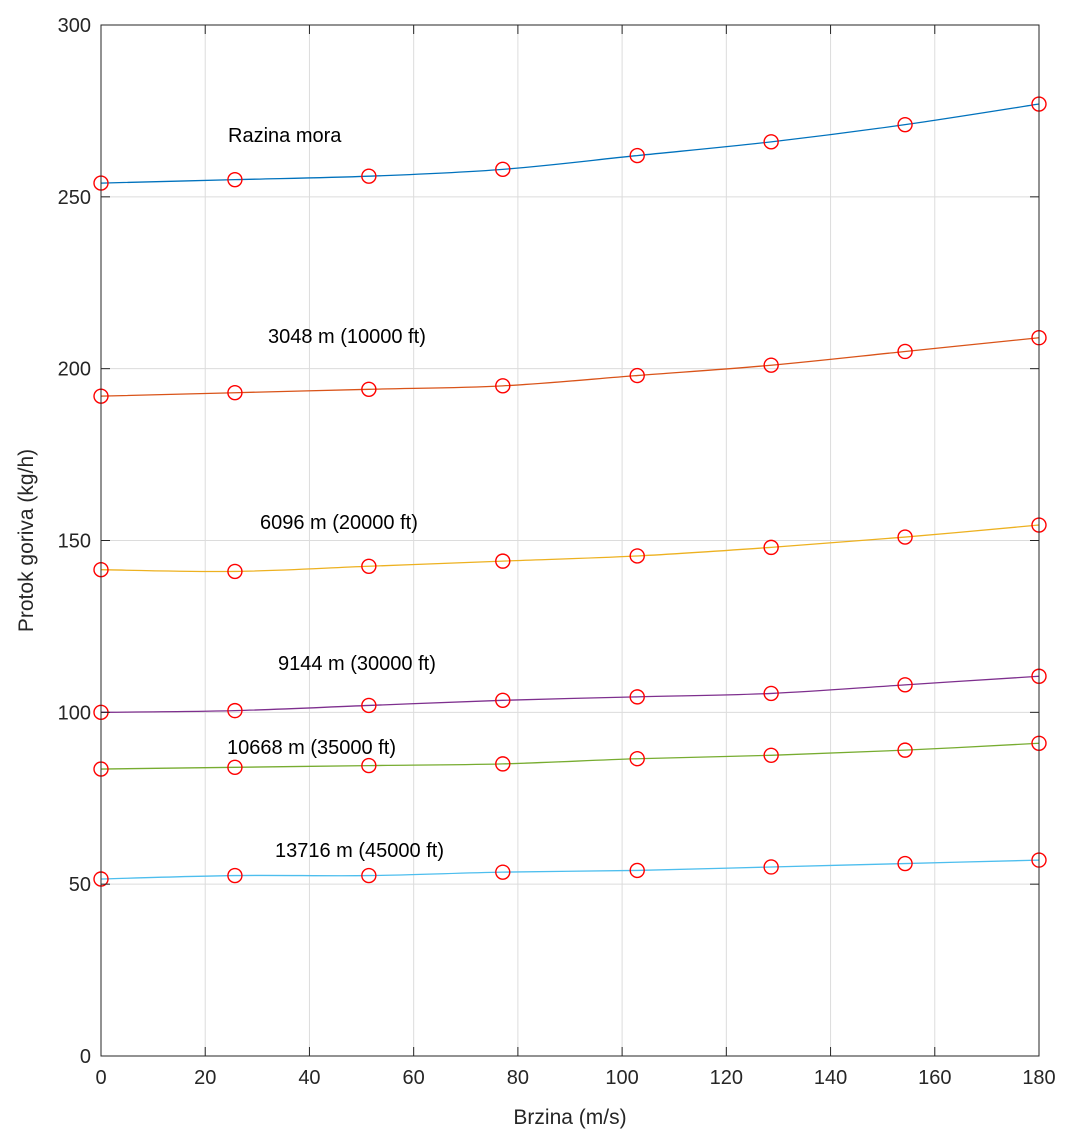 This screenshot has width=1065, height=1136. What do you see at coordinates (414, 1078) in the screenshot?
I see `x-tick-label: 60` at bounding box center [414, 1078].